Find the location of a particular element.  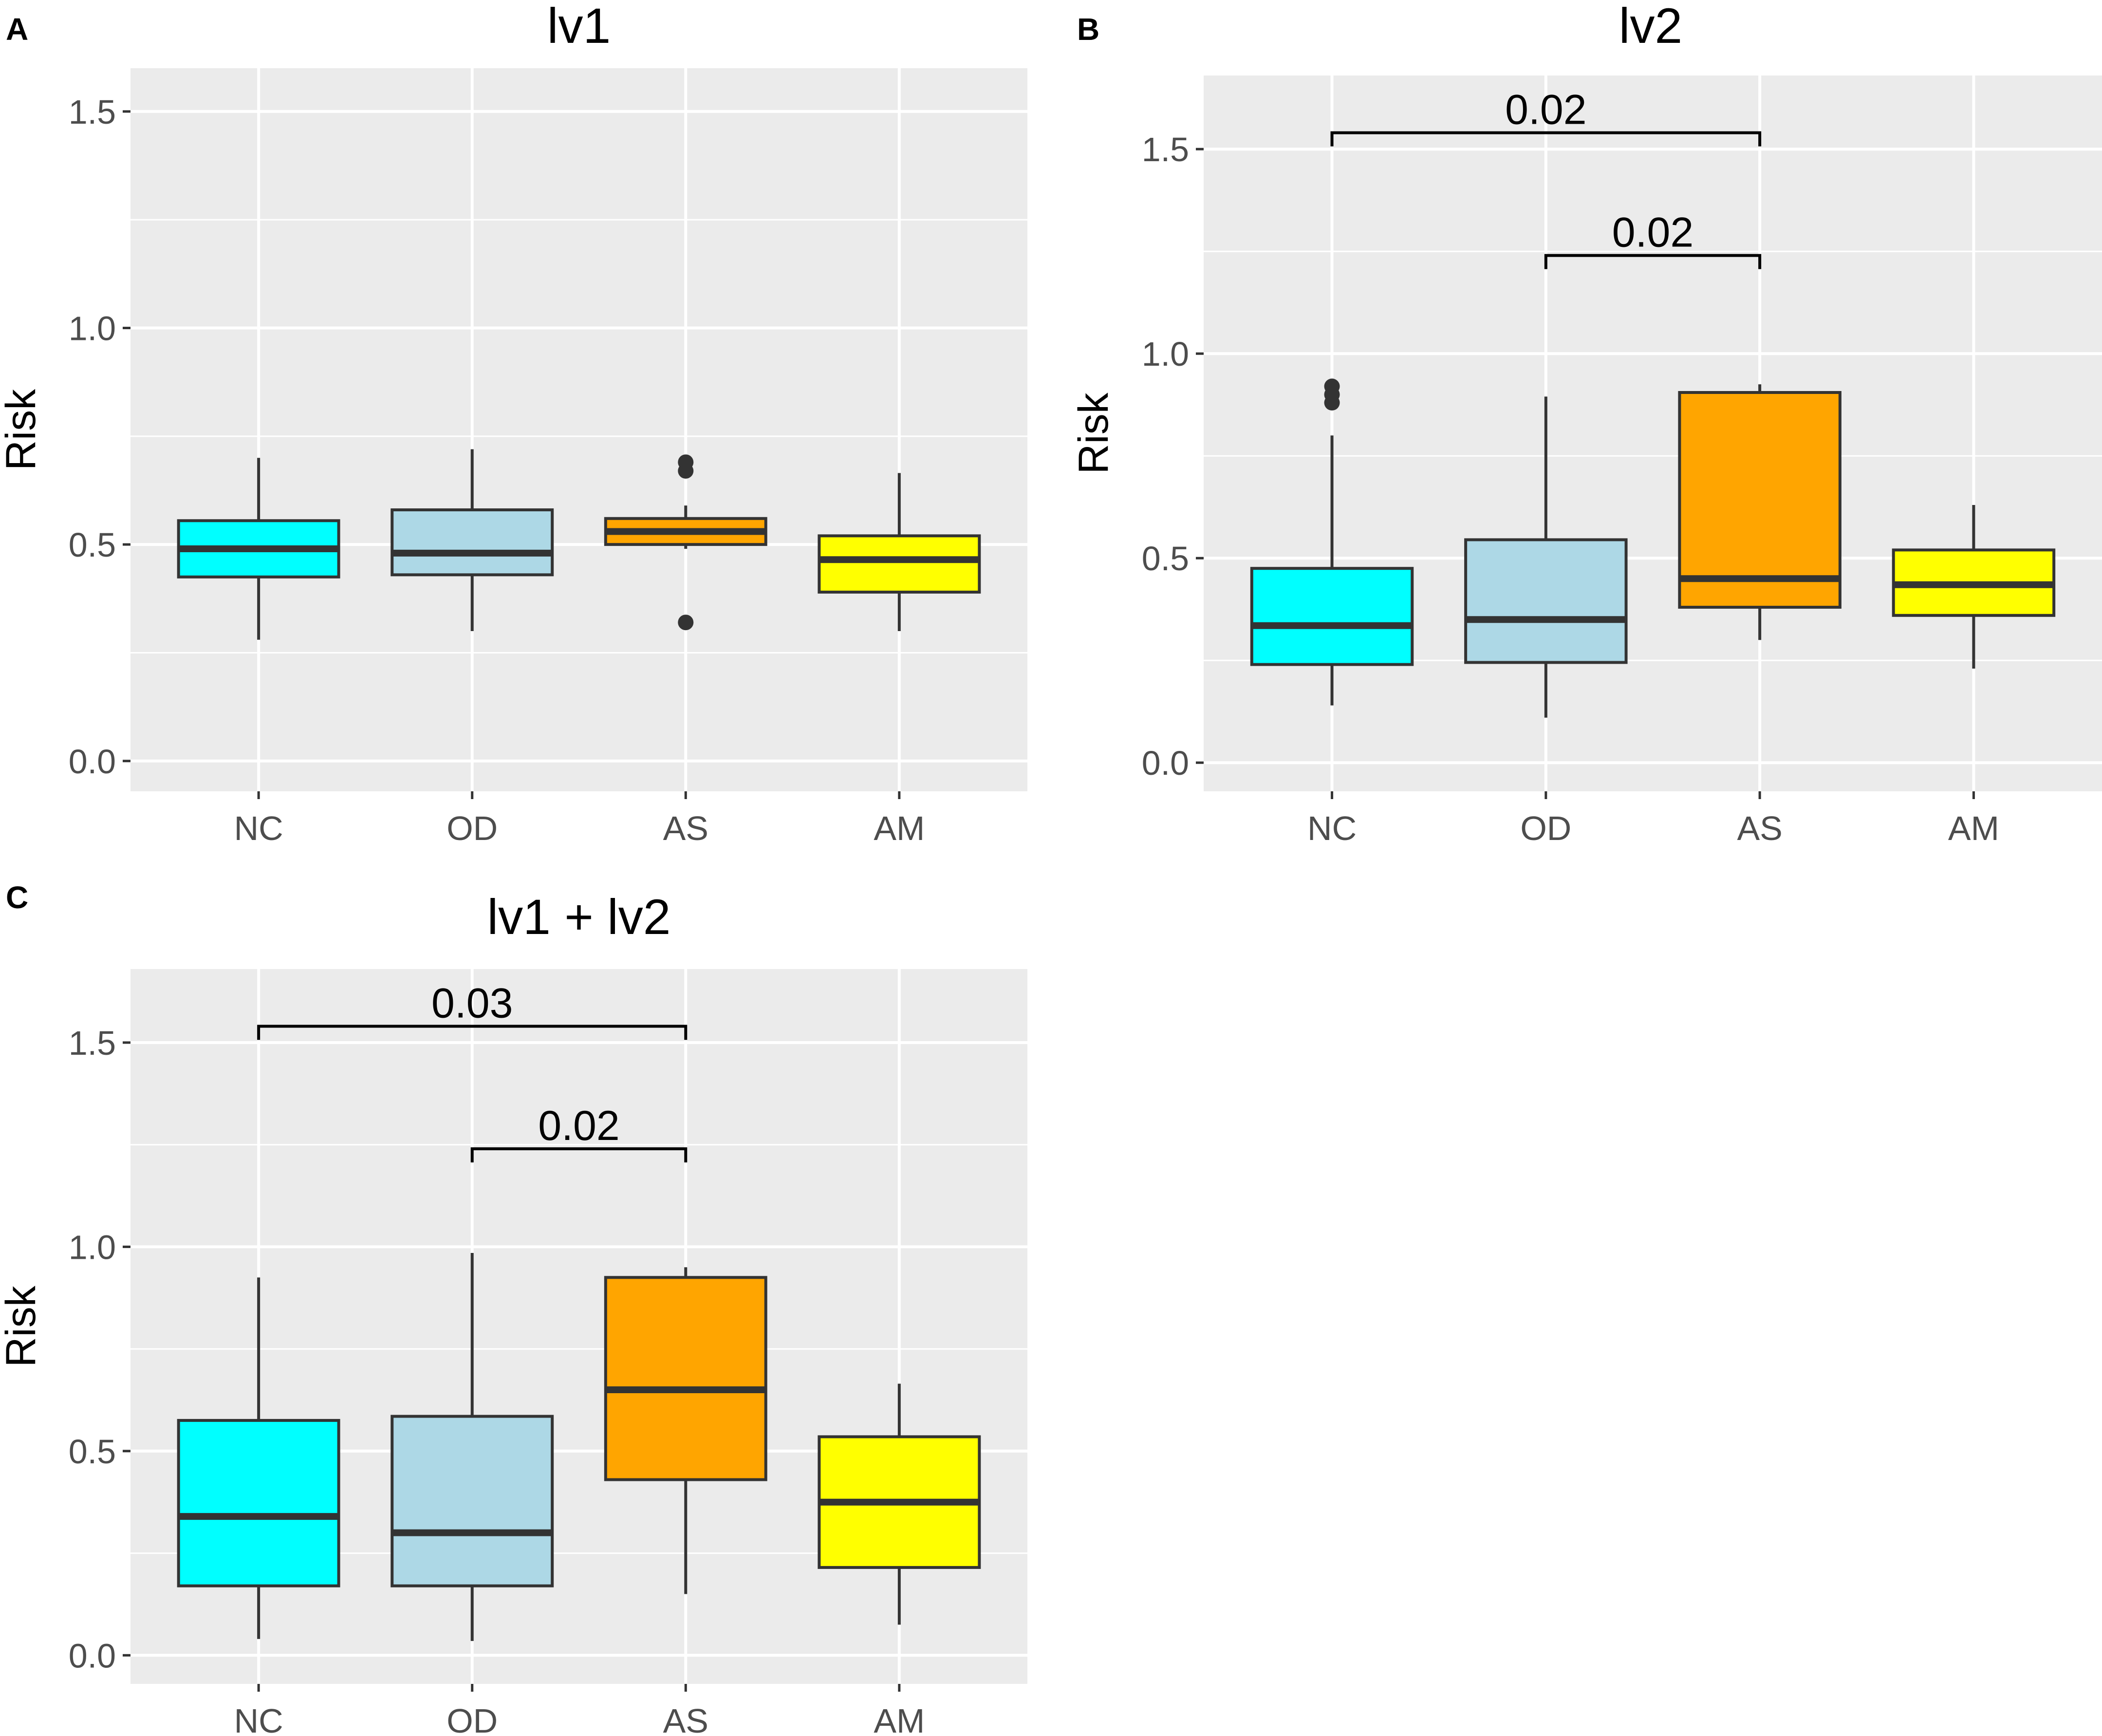

panel-letter: C is located at coordinates (17, 897).